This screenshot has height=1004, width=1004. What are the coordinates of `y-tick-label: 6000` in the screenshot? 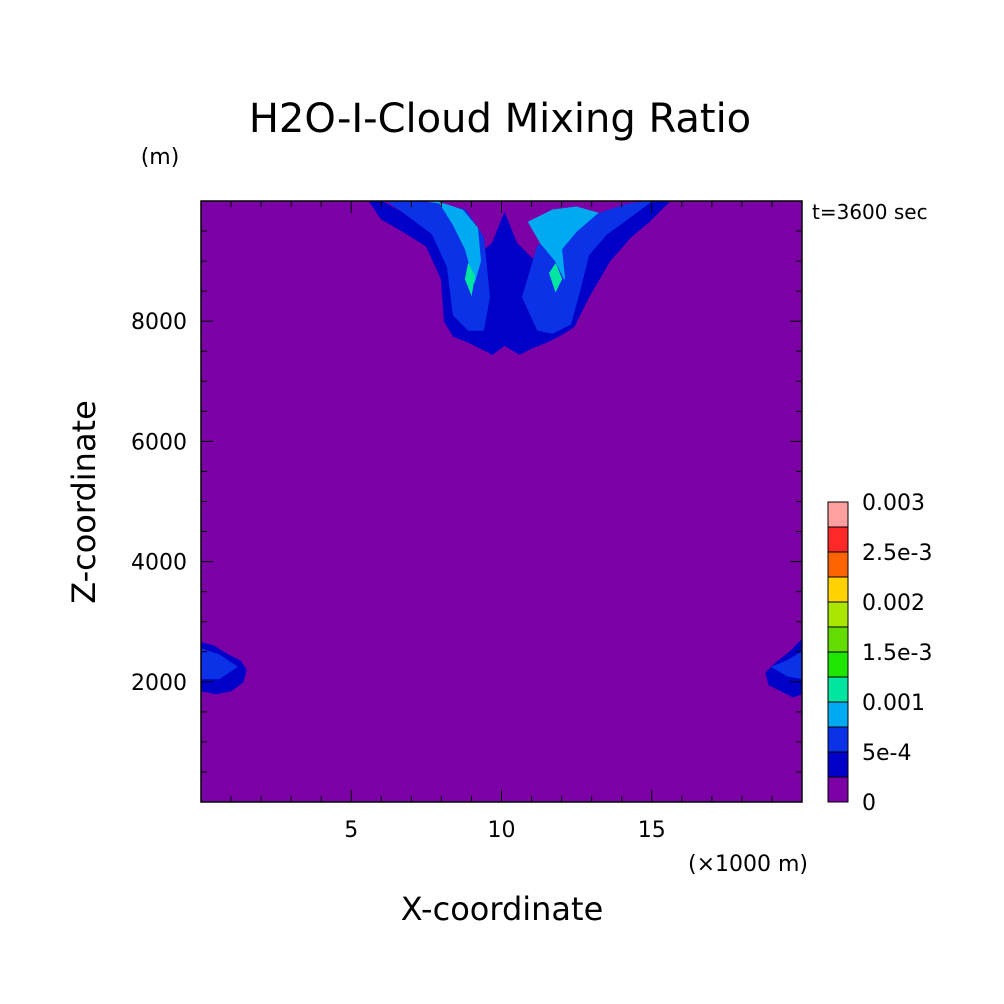 It's located at (159, 442).